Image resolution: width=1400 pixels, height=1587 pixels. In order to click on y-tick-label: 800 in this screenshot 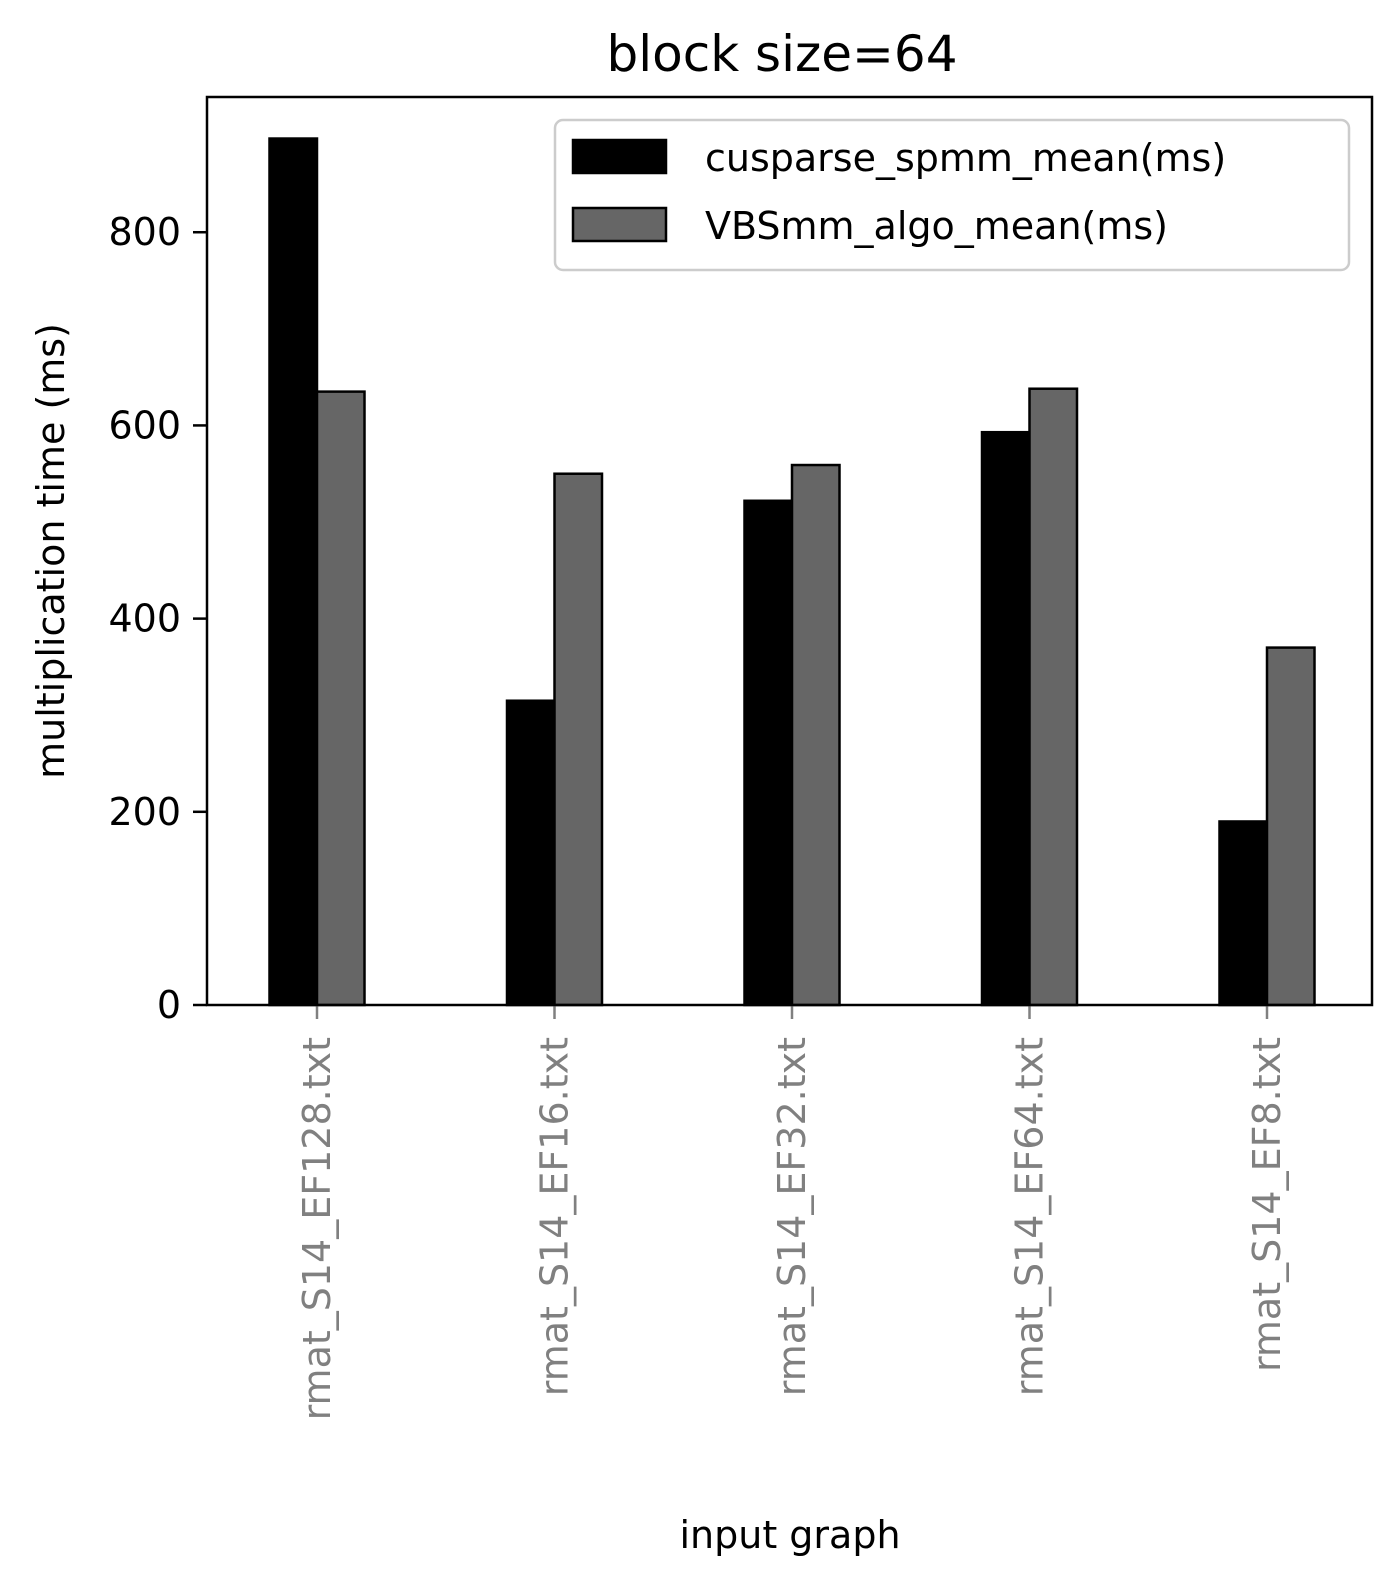, I will do `click(144, 232)`.